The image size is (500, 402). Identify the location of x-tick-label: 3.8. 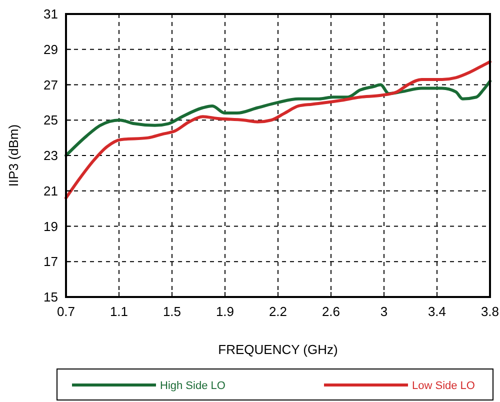
(490, 311).